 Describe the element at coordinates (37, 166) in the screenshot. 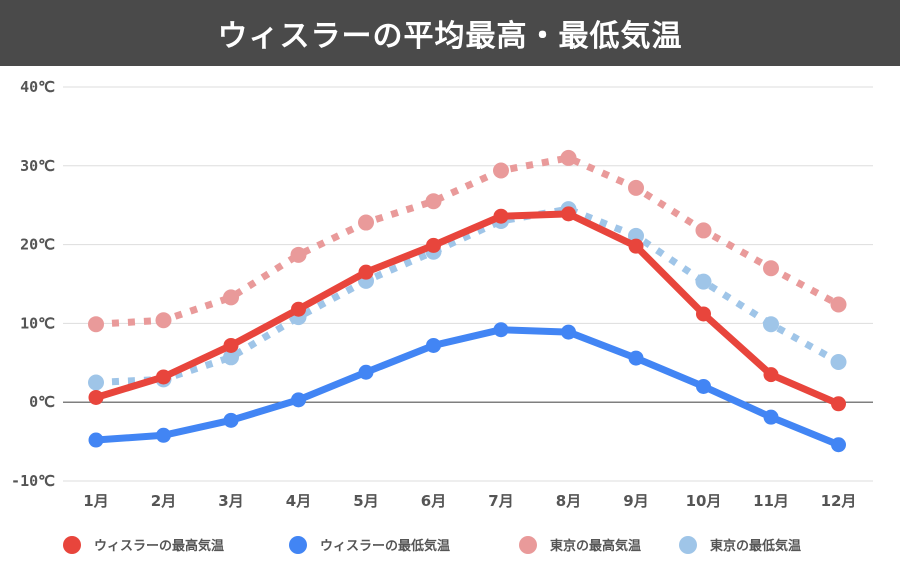

I see `y-tick-label: 30℃` at that location.